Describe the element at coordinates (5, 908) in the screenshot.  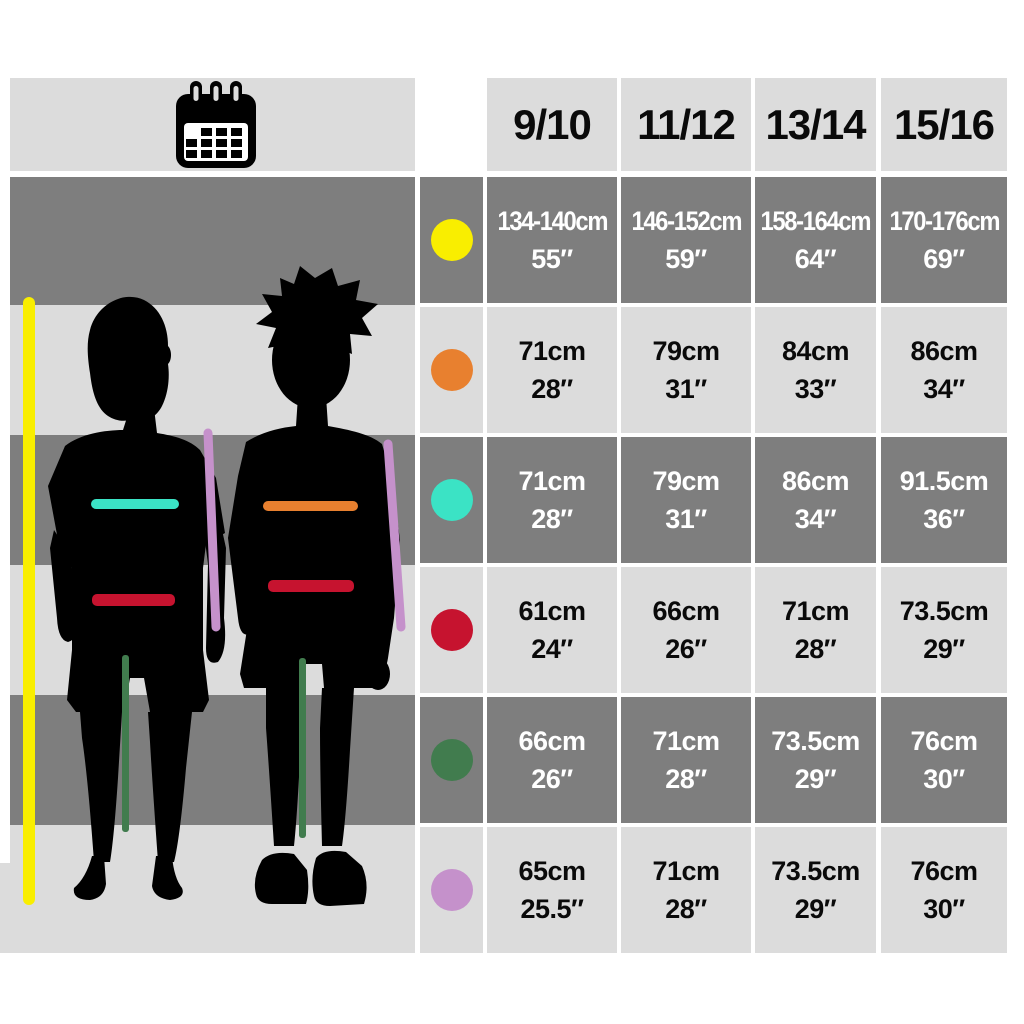
I see `bottom-left-patch` at that location.